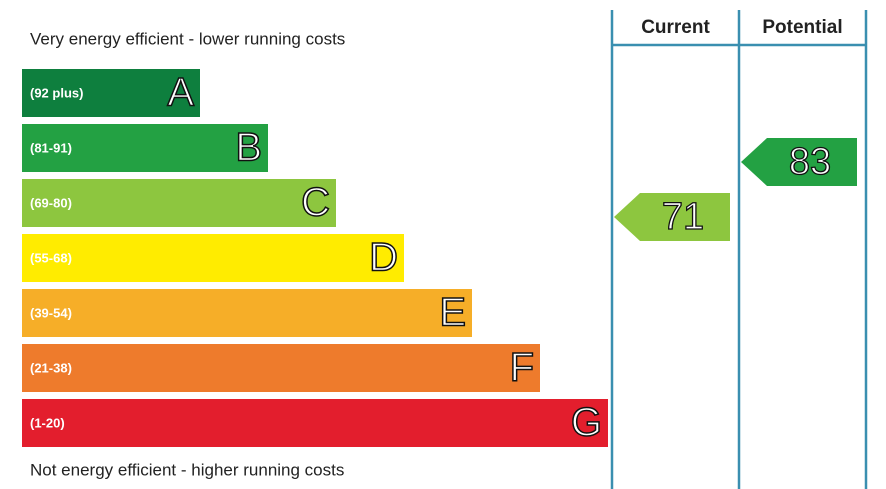  I want to click on band-letter: B, so click(248, 148).